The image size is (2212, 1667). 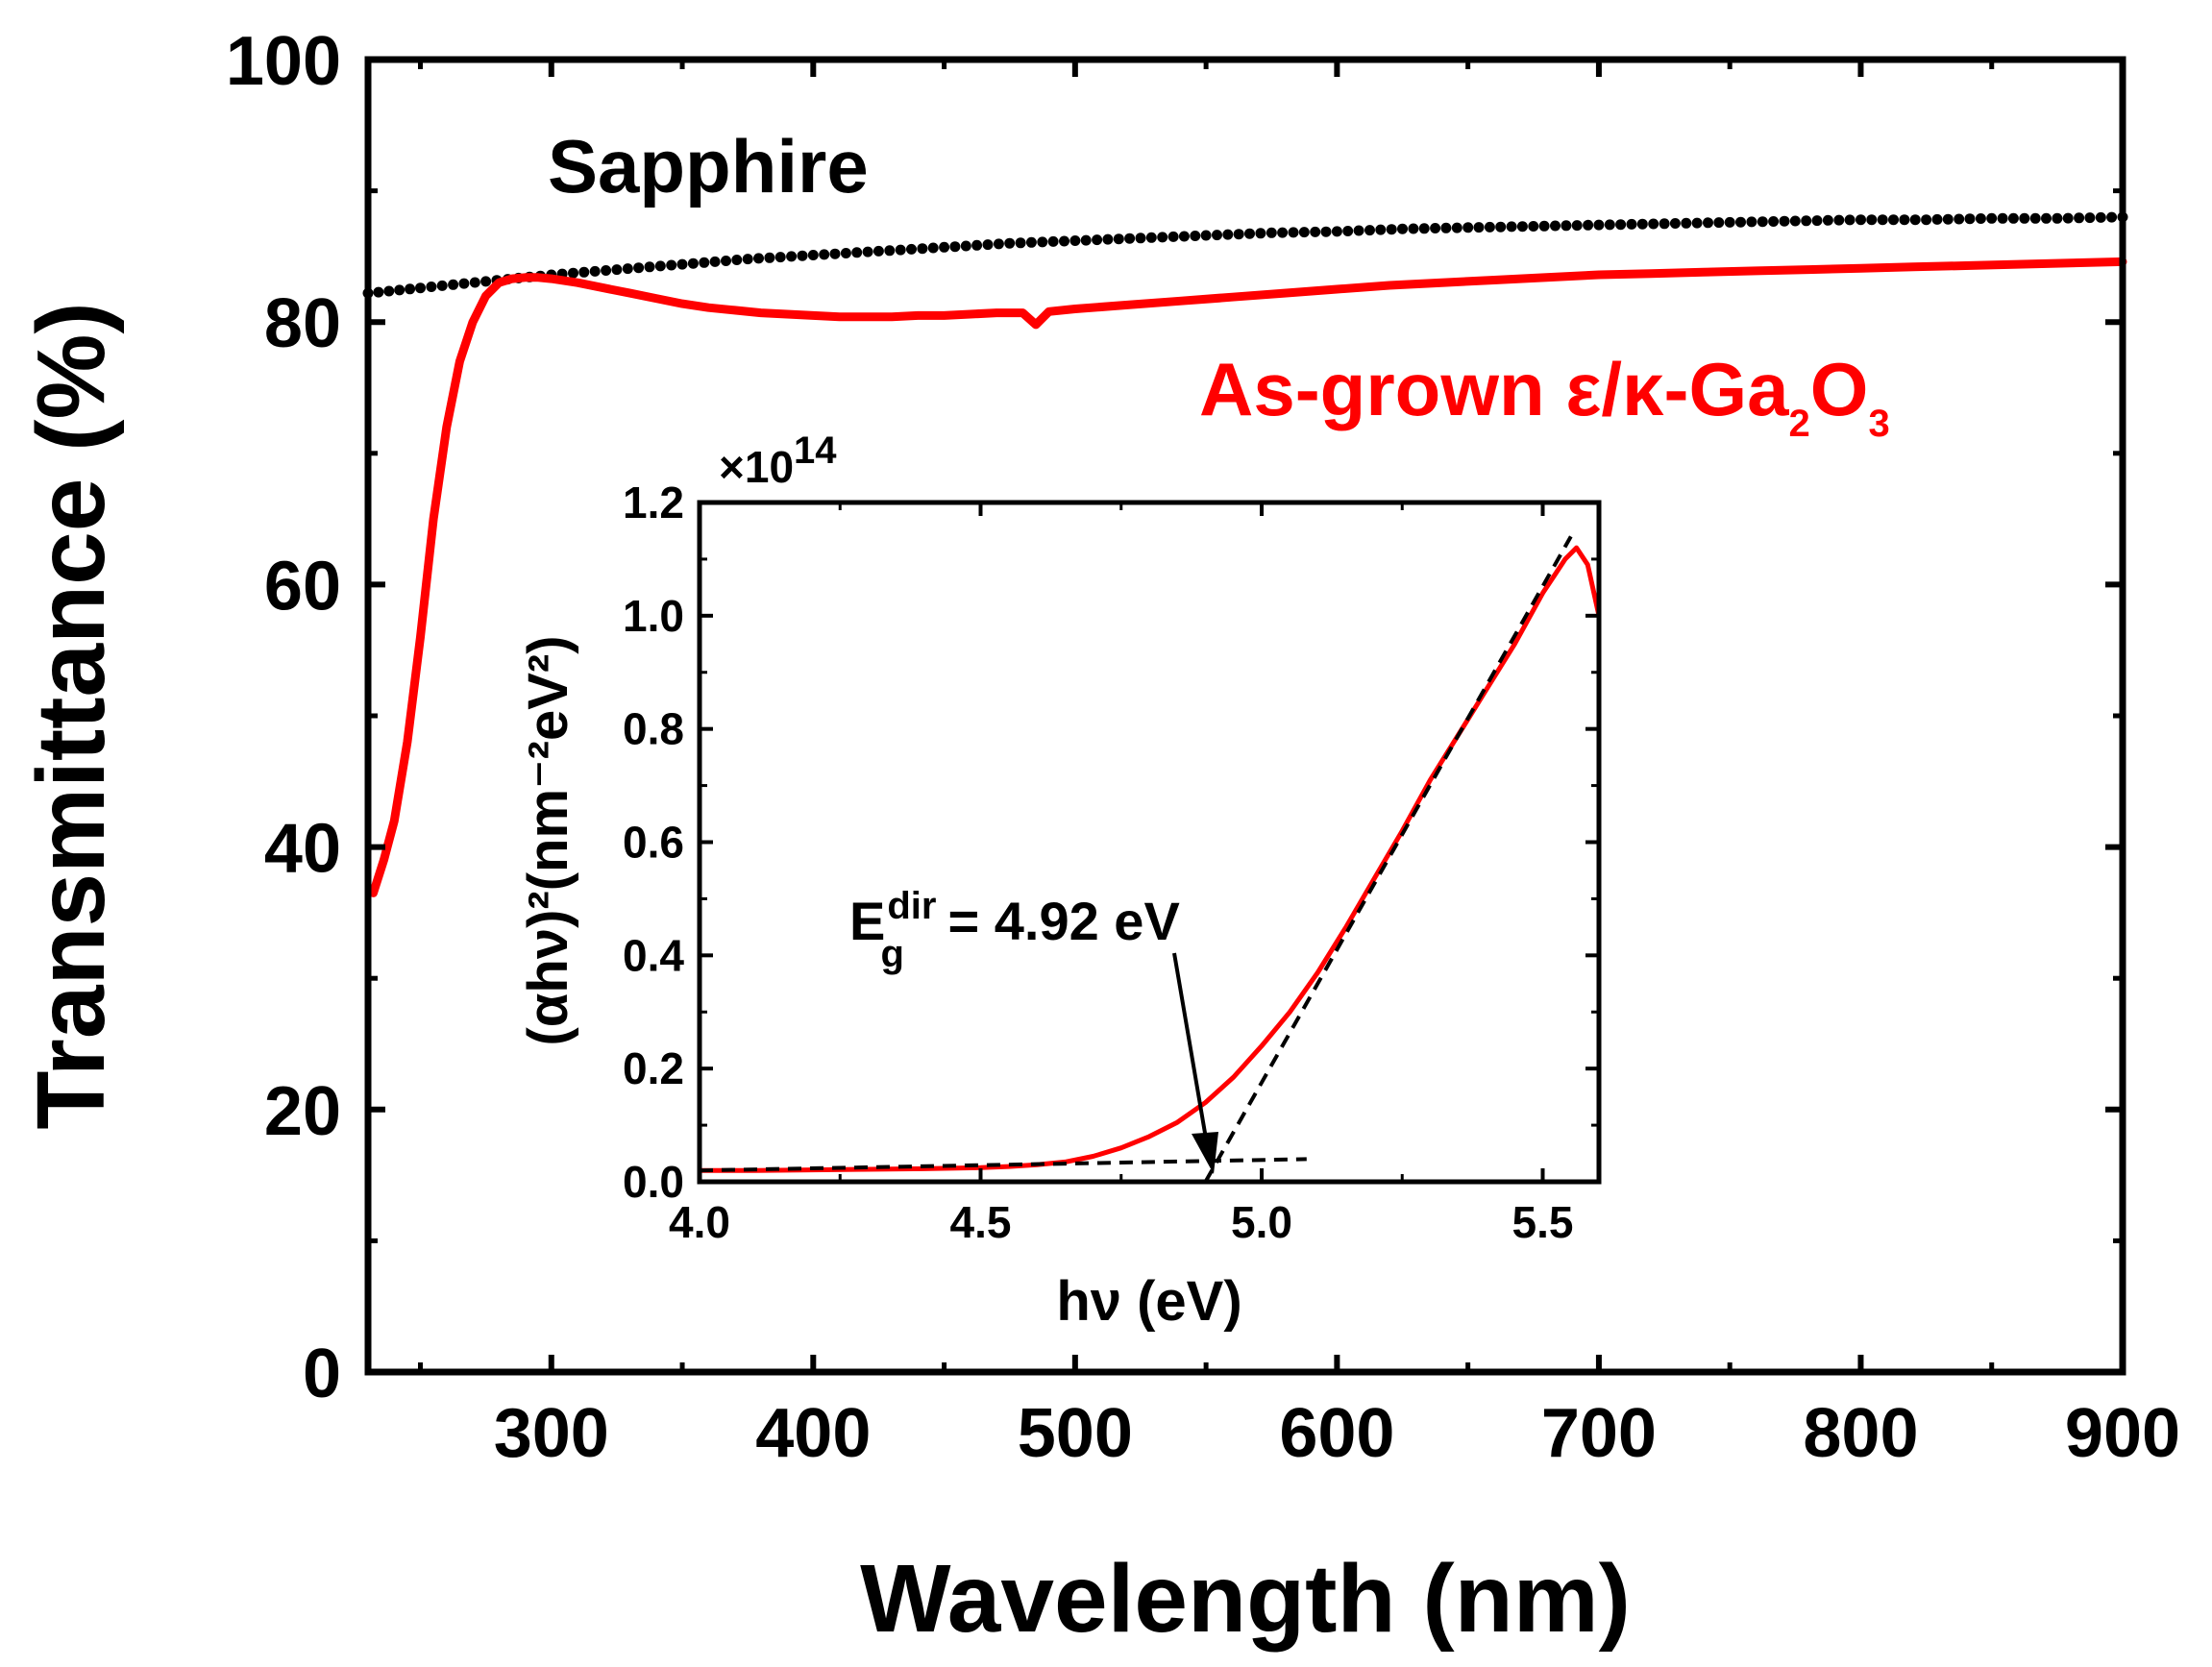 What do you see at coordinates (708, 166) in the screenshot?
I see `sapphire-label: Sapphire` at bounding box center [708, 166].